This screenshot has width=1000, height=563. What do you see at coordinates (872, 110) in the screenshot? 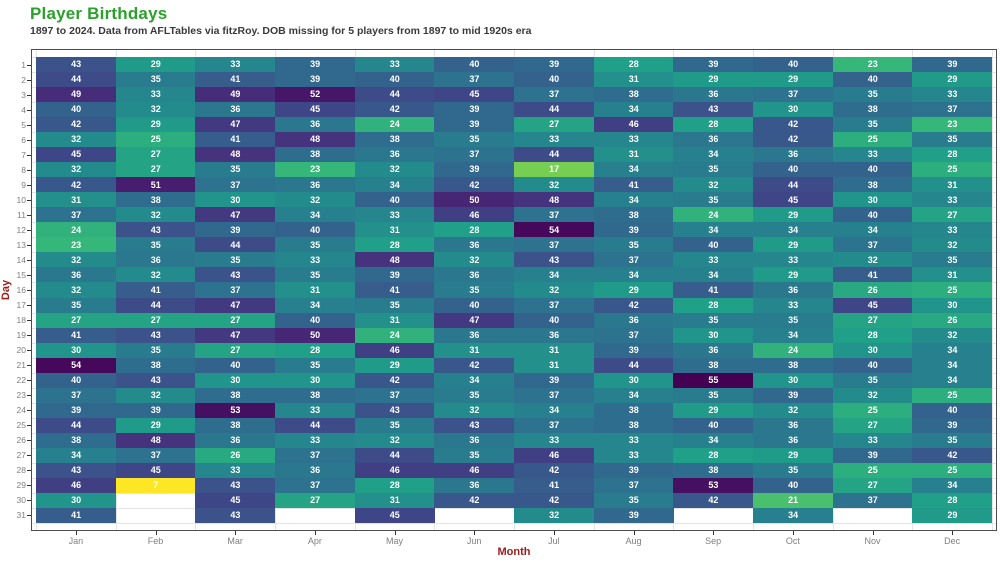
I see `heatmap-cell-Nov-4: 38` at bounding box center [872, 110].